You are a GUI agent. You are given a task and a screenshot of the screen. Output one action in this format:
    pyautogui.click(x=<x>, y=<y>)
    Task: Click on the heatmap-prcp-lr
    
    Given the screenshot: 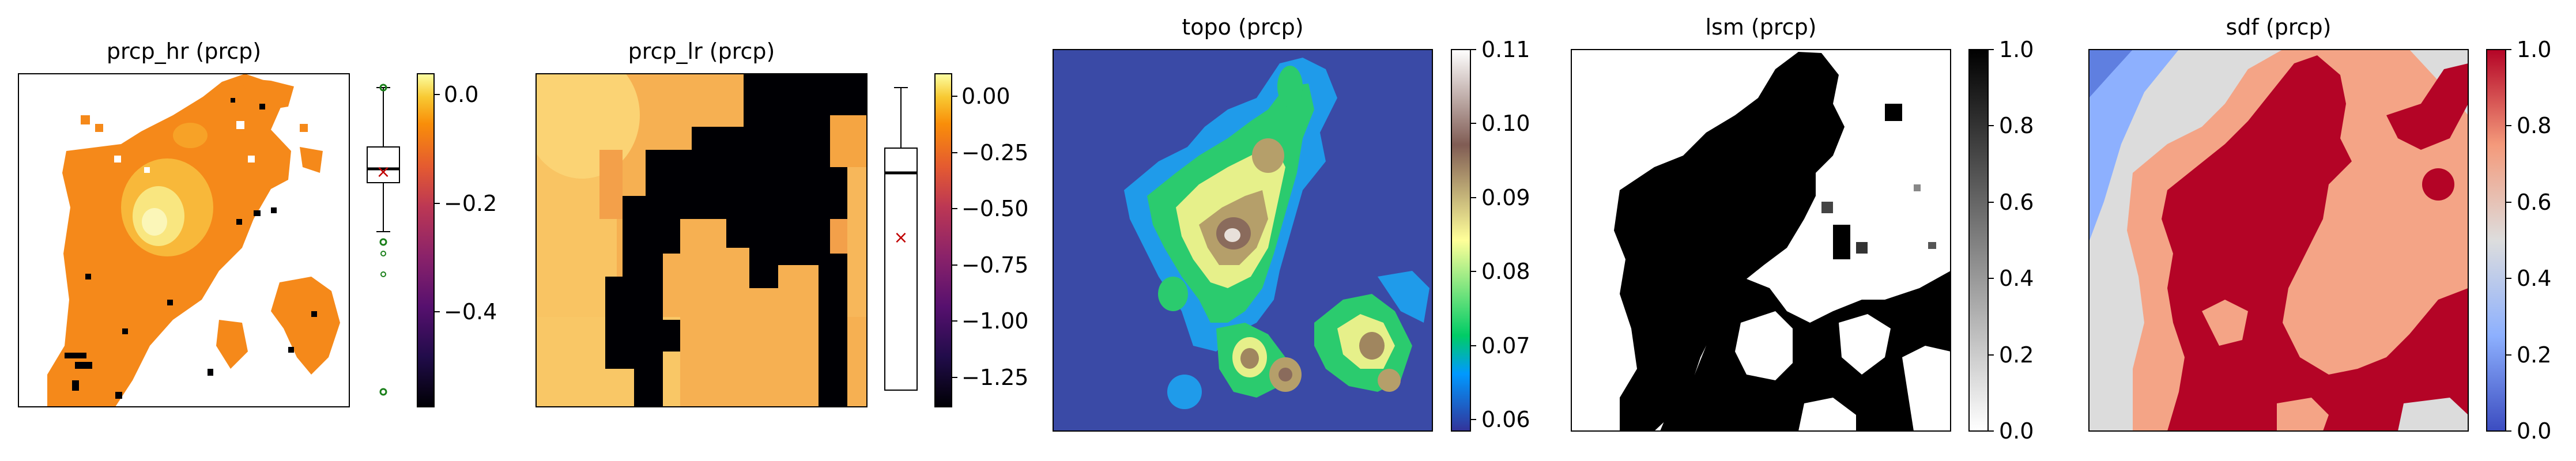 What is the action you would take?
    pyautogui.click(x=701, y=241)
    